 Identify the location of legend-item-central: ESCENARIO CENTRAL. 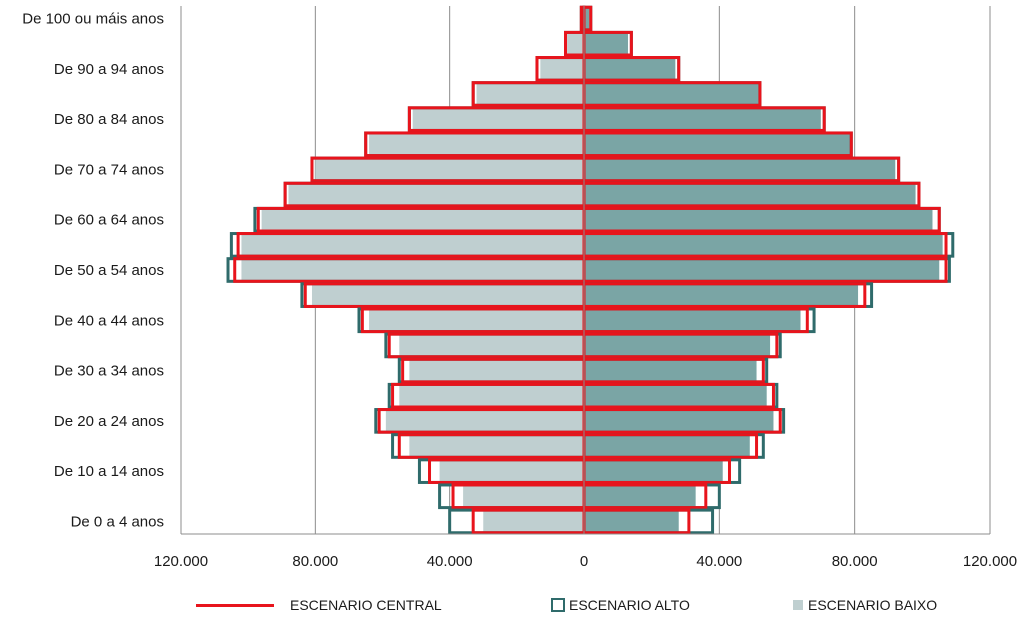
(319, 605).